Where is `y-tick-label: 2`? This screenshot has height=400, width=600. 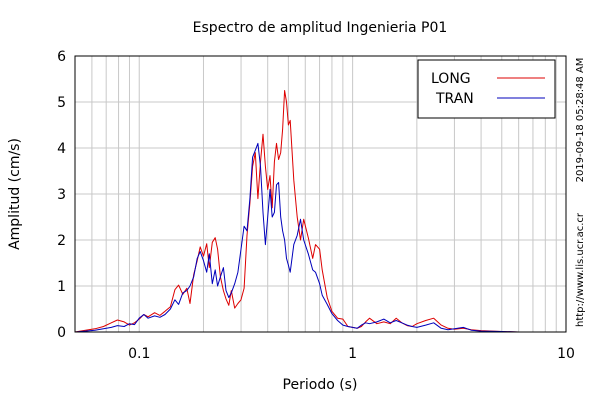 y-tick-label: 2 is located at coordinates (61, 241).